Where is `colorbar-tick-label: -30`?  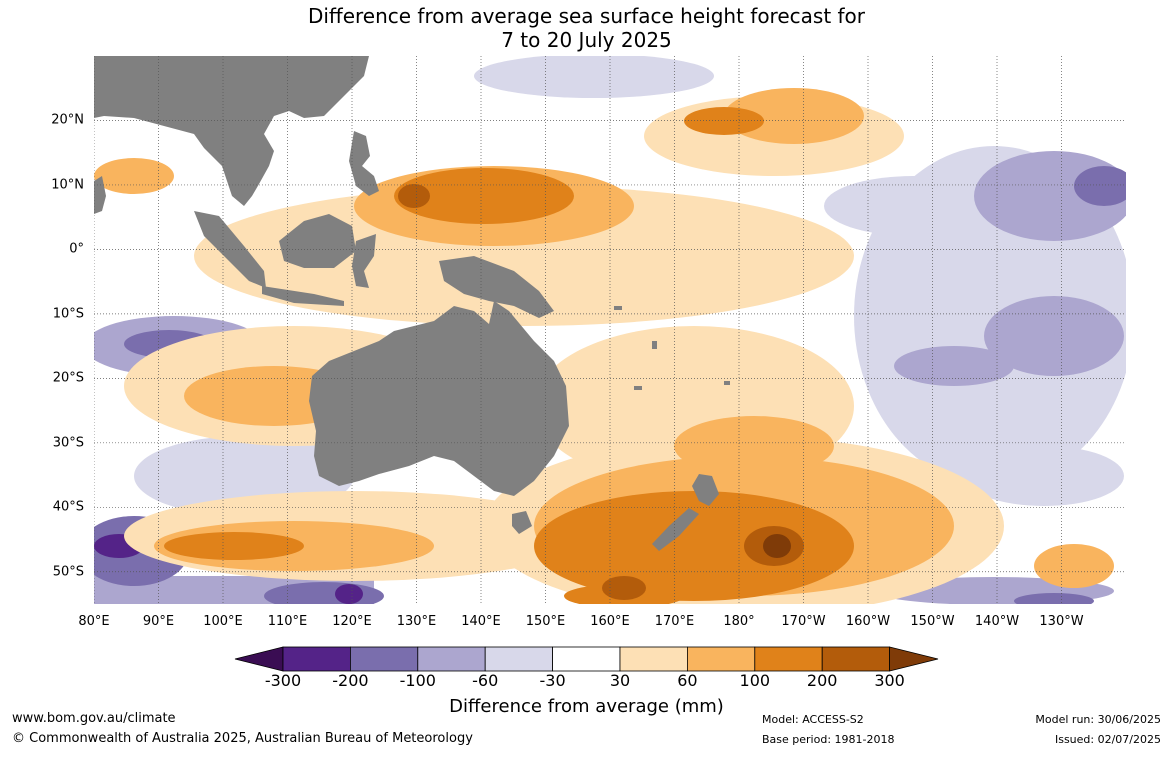
colorbar-tick-label: -30 is located at coordinates (552, 680).